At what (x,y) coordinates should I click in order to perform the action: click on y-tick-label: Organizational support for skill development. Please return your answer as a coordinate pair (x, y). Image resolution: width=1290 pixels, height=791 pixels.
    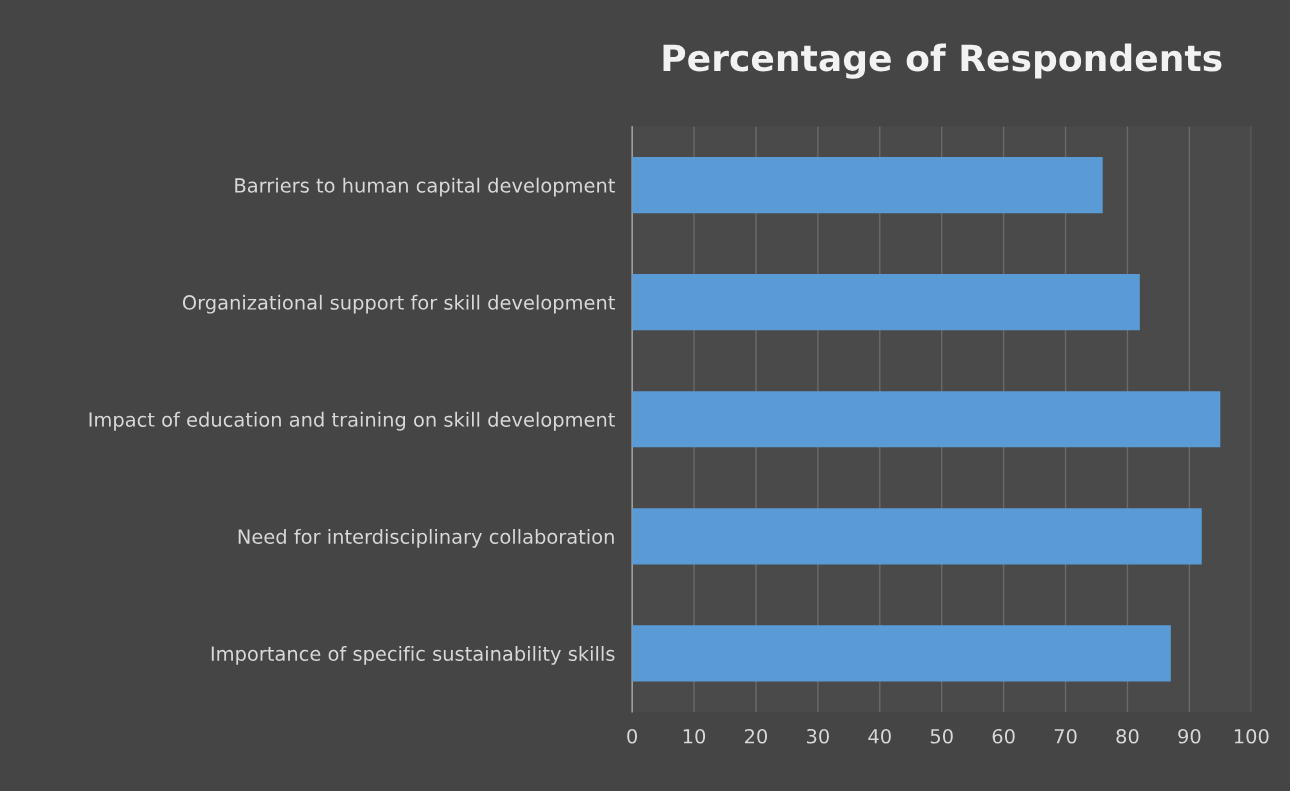
    Looking at the image, I should click on (398, 304).